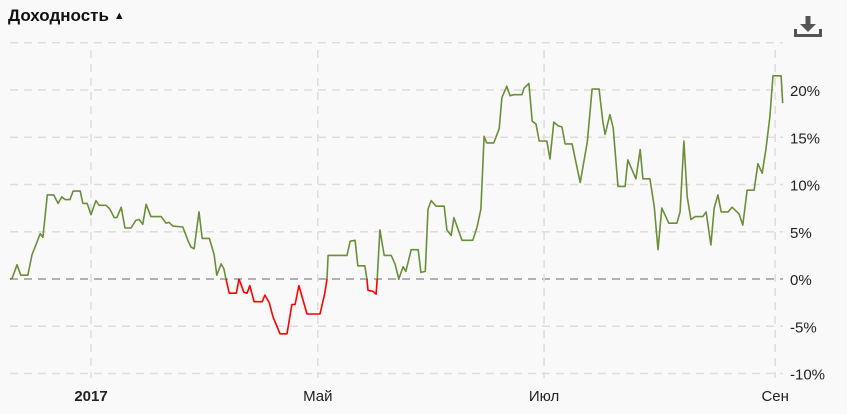 This screenshot has width=847, height=414. I want to click on chart-title: Доходность ▲, so click(66, 16).